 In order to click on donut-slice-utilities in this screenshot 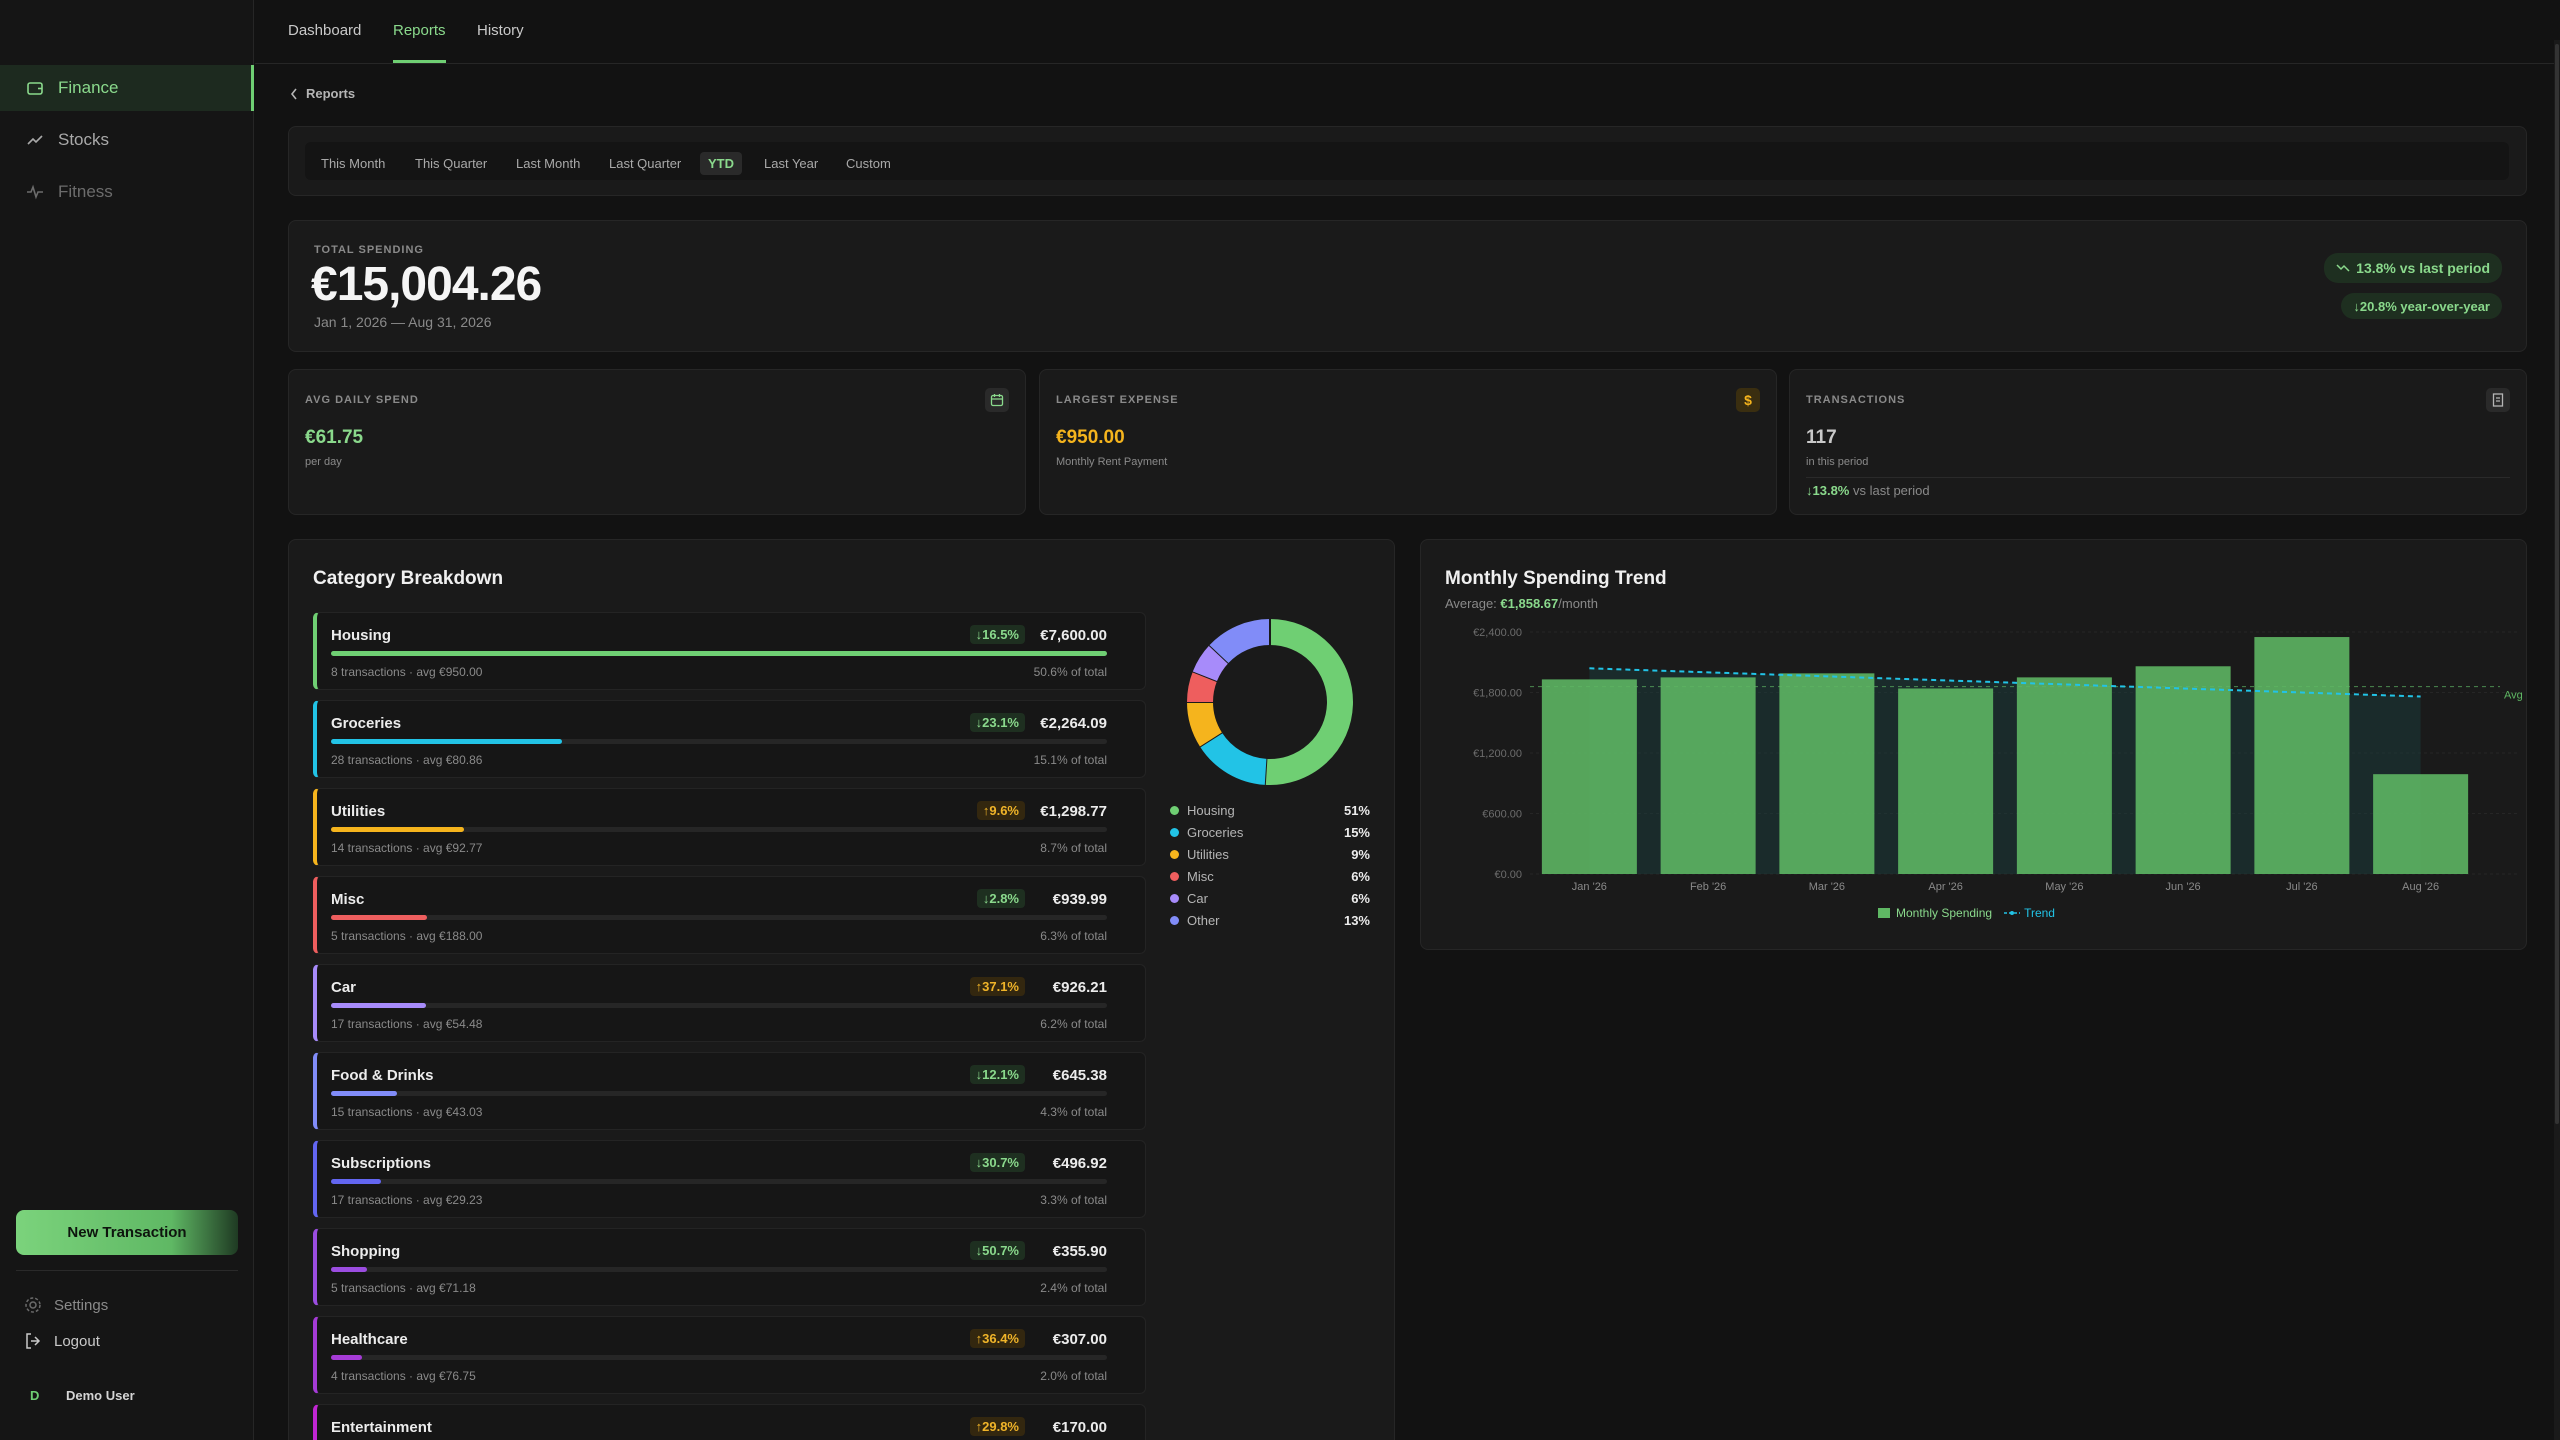, I will do `click(1205, 724)`.